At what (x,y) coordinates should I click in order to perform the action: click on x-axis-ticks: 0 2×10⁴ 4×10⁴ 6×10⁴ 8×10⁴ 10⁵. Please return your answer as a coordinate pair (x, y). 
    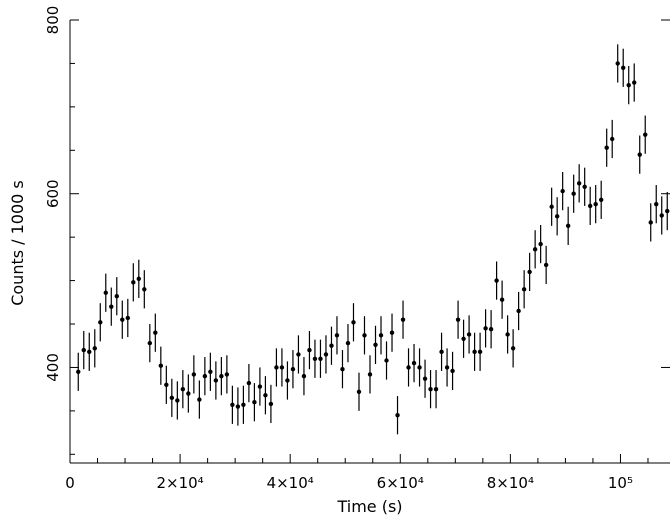
    Looking at the image, I should click on (357, 473).